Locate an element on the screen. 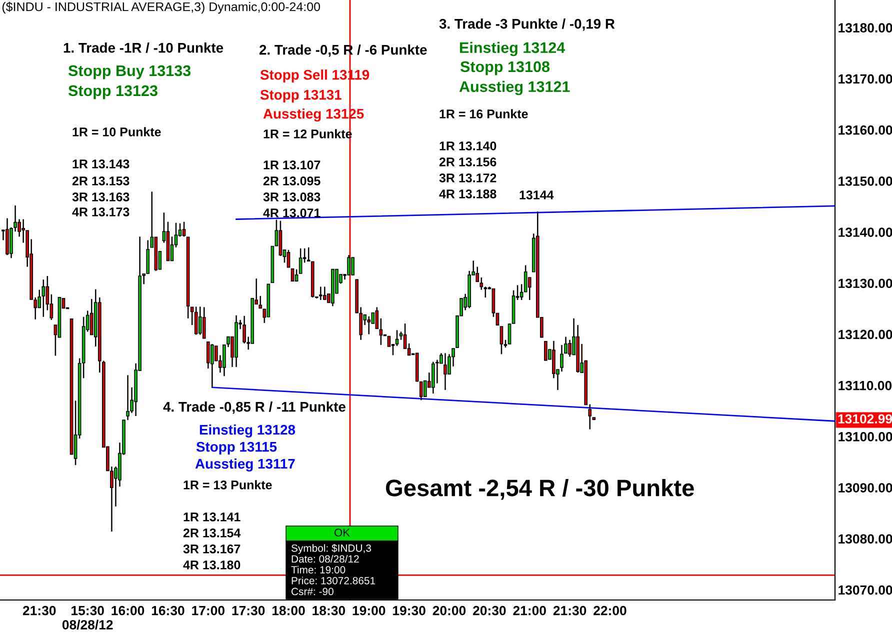  annotation: Einstieg 13128 is located at coordinates (248, 431).